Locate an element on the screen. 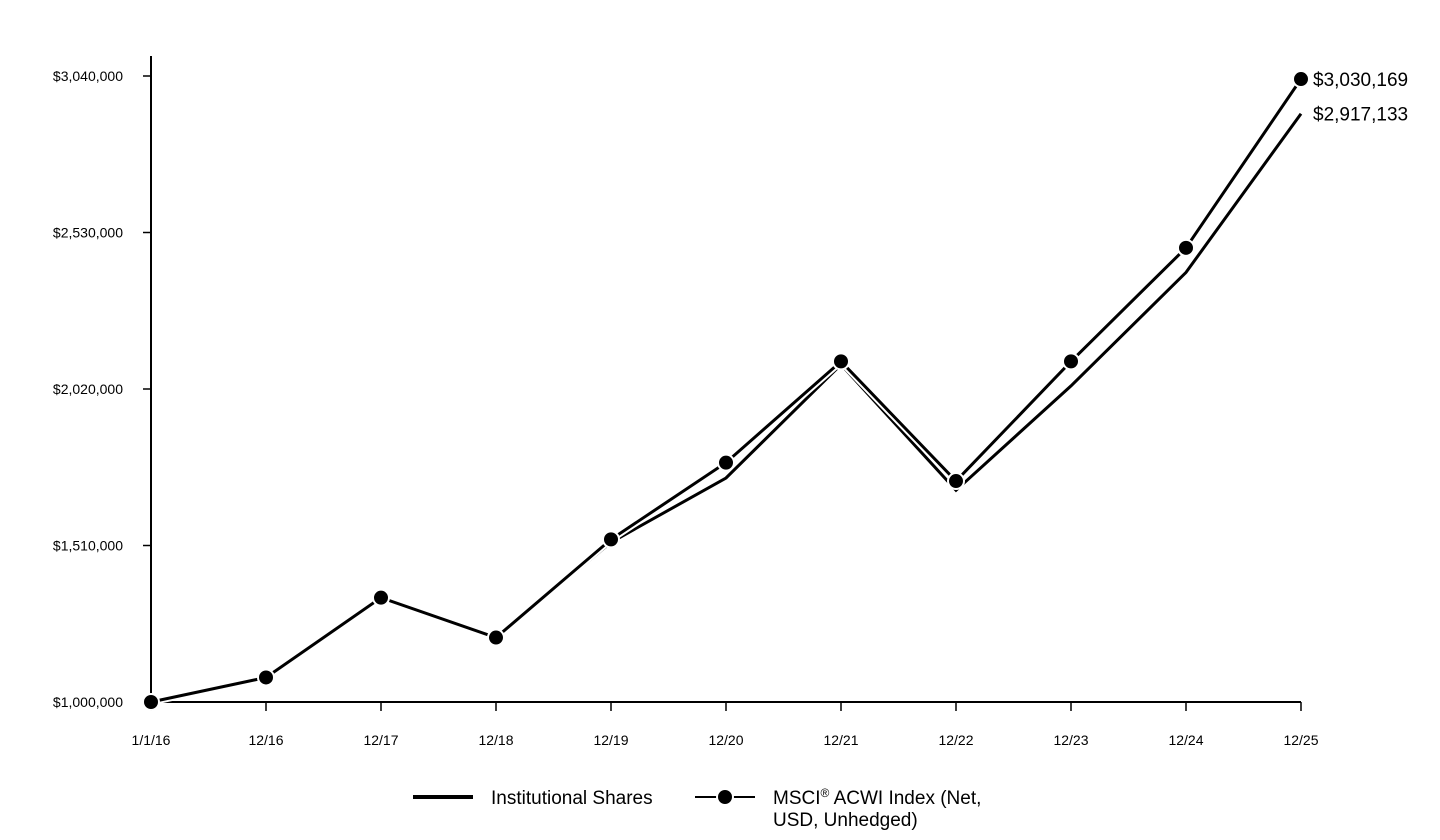 This screenshot has height=840, width=1440. x-tick-label: 12/25 is located at coordinates (1300, 740).